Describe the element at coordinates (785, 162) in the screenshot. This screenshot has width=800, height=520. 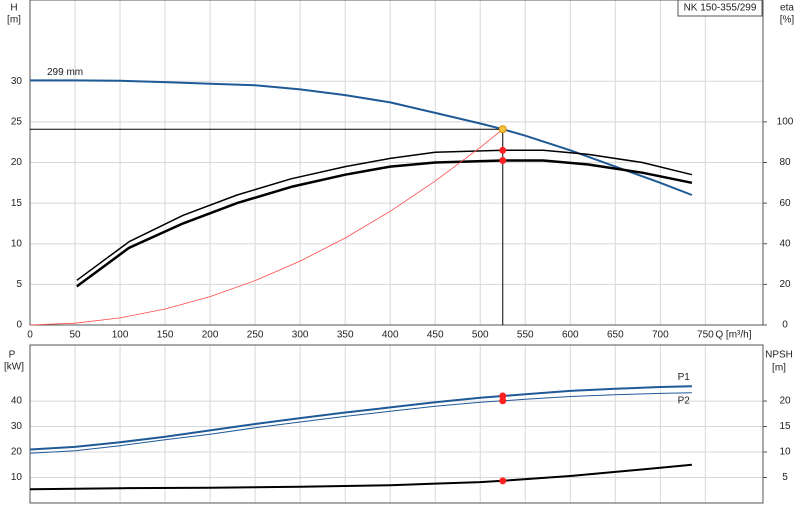
I see `y2-tick-label: 80` at that location.